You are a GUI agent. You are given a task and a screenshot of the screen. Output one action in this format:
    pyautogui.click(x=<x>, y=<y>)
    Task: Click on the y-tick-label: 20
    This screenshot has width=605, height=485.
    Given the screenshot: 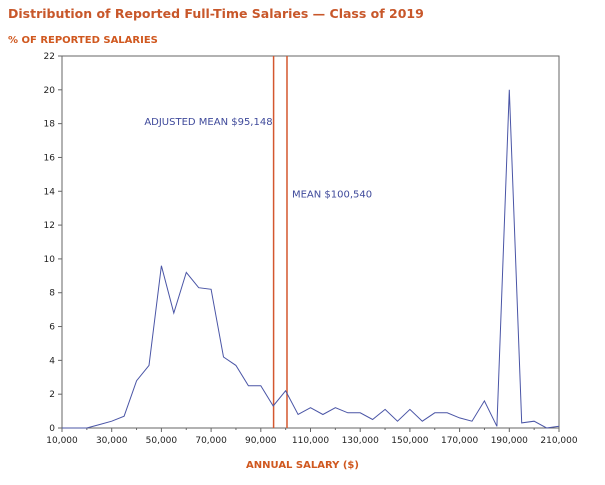 What is the action you would take?
    pyautogui.click(x=50, y=91)
    